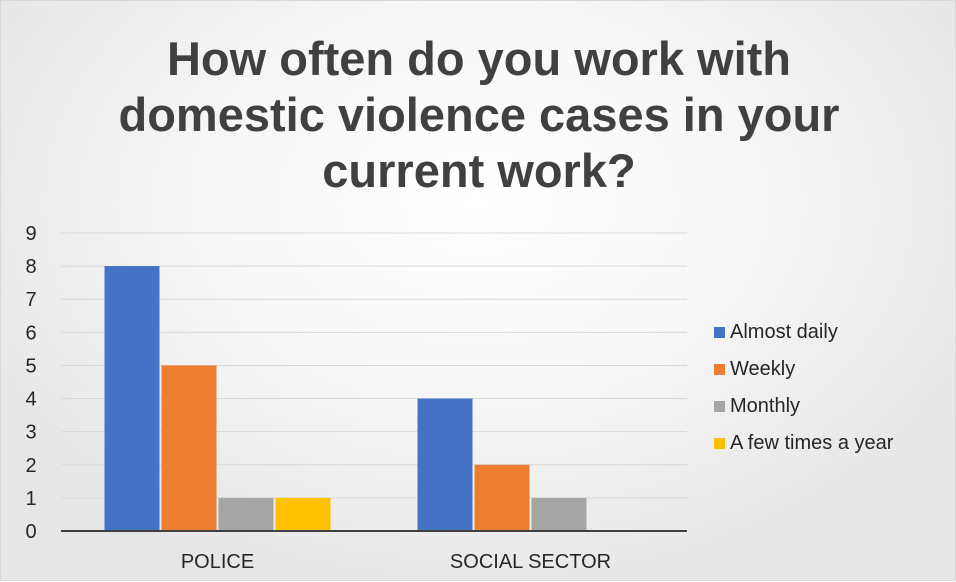 This screenshot has height=582, width=956. Describe the element at coordinates (30, 466) in the screenshot. I see `y-tick-label: 2` at that location.